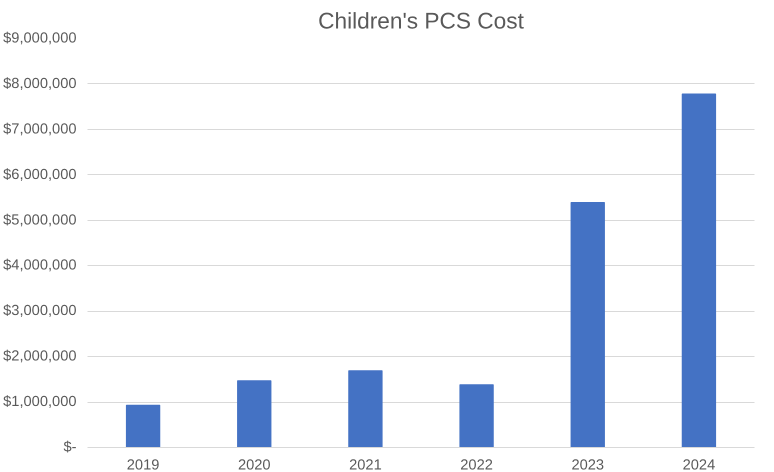  Describe the element at coordinates (40, 38) in the screenshot. I see `y-tick-label: $9,000,000` at that location.